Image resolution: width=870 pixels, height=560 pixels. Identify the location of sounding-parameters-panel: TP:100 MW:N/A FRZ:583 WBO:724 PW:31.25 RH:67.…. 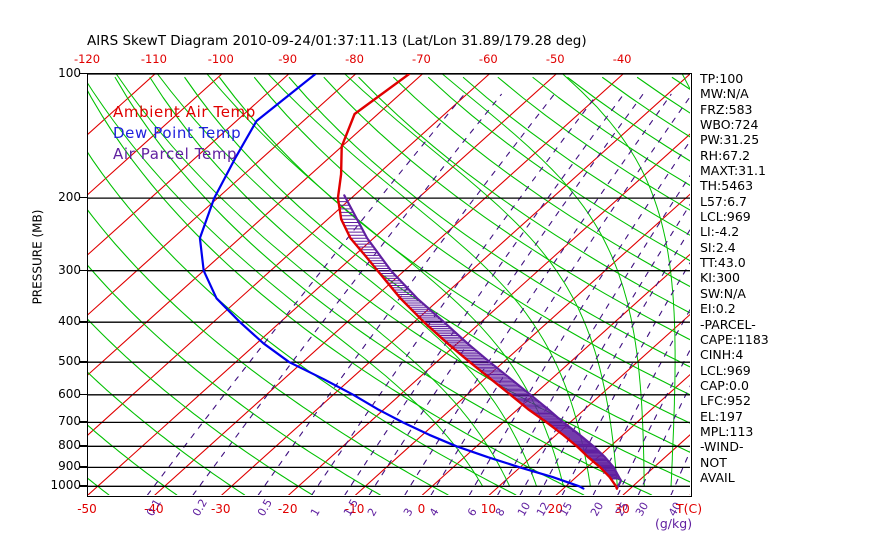
(784, 278).